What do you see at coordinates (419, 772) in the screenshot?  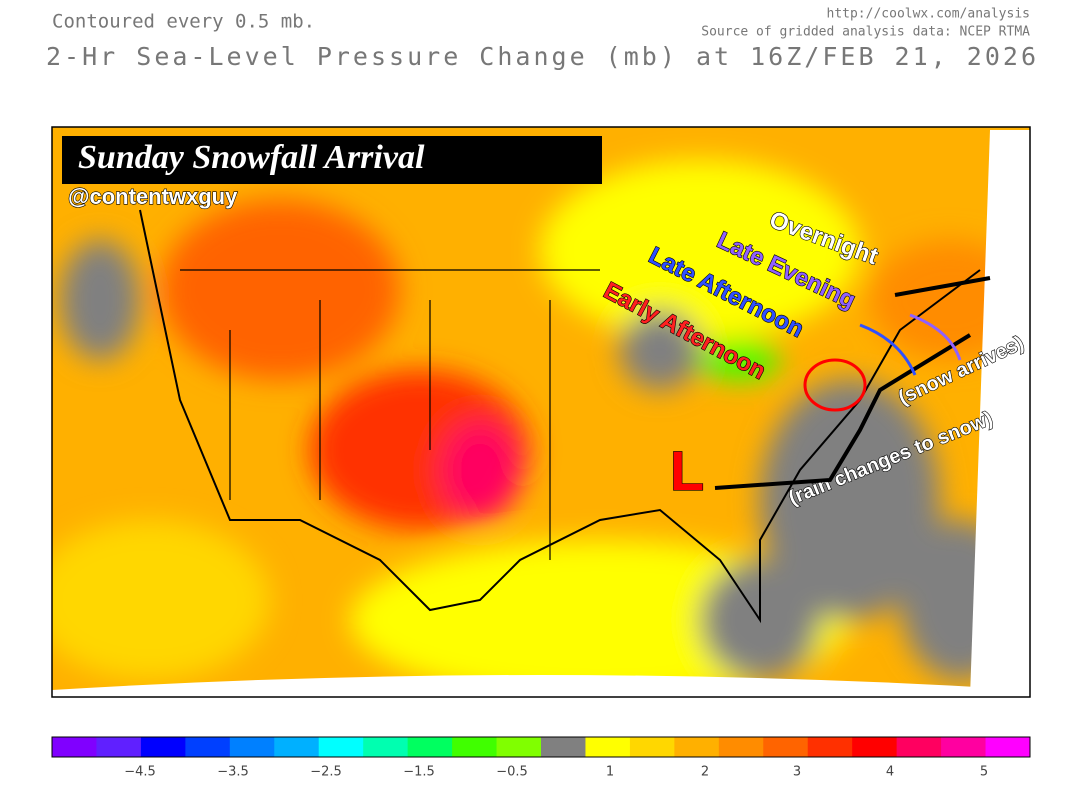 I see `colorbar-tick-label: −1.5` at bounding box center [419, 772].